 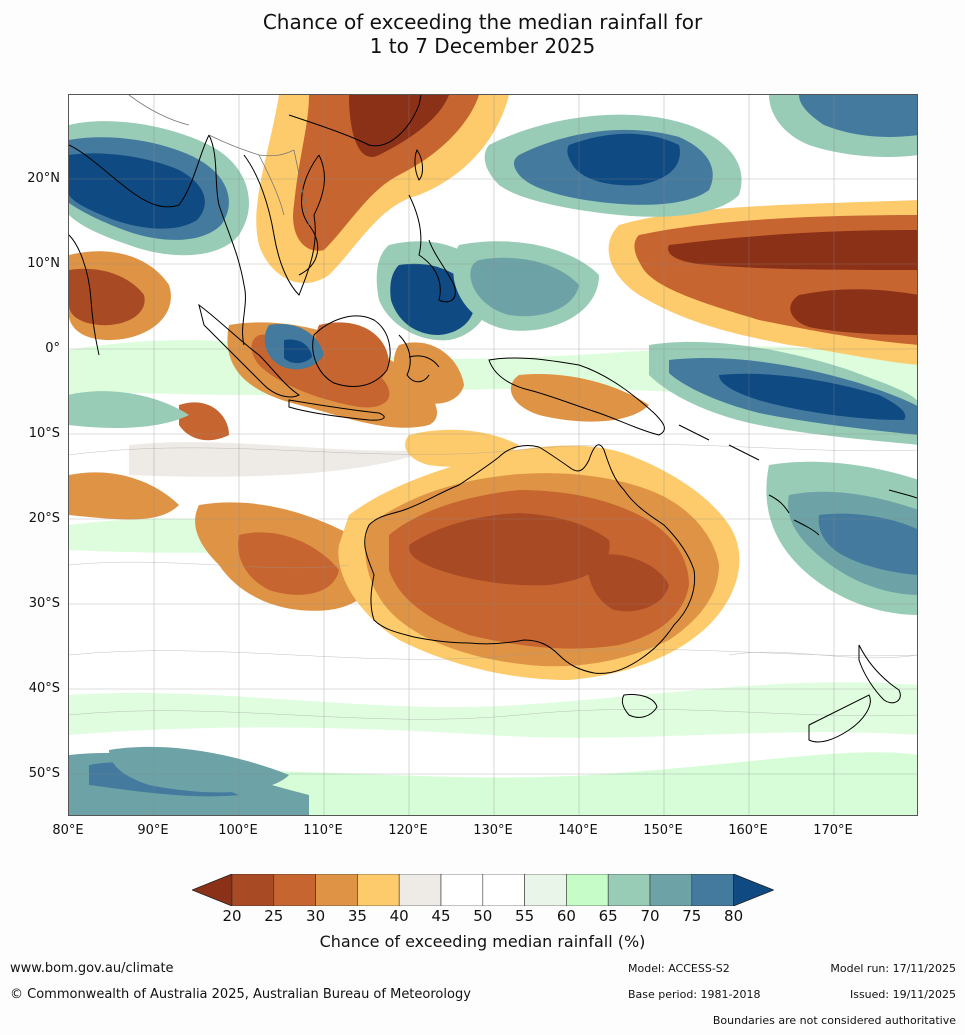 What do you see at coordinates (399, 916) in the screenshot?
I see `colorbar-tick-label: 40` at bounding box center [399, 916].